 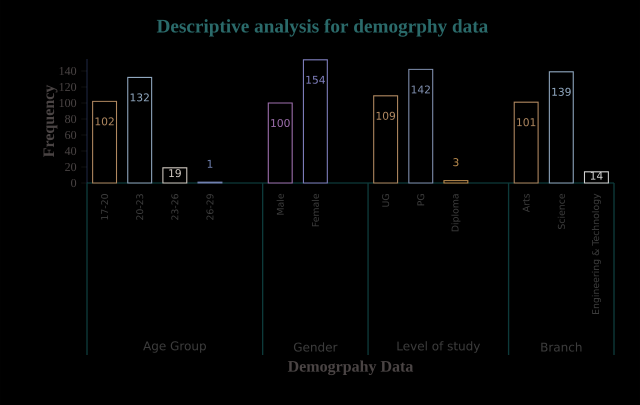 What do you see at coordinates (68, 71) in the screenshot?
I see `y-tick-label: 140` at bounding box center [68, 71].